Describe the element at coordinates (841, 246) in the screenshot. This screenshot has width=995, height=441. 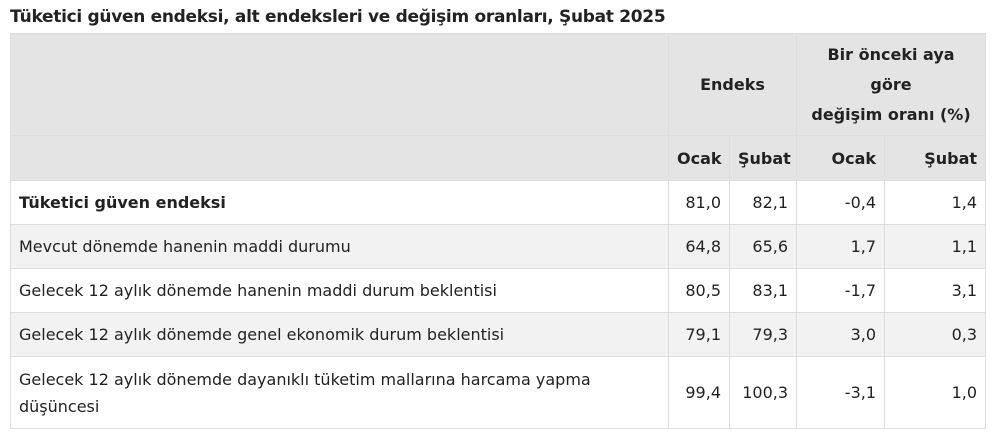
I see `row-value: 1,7` at that location.